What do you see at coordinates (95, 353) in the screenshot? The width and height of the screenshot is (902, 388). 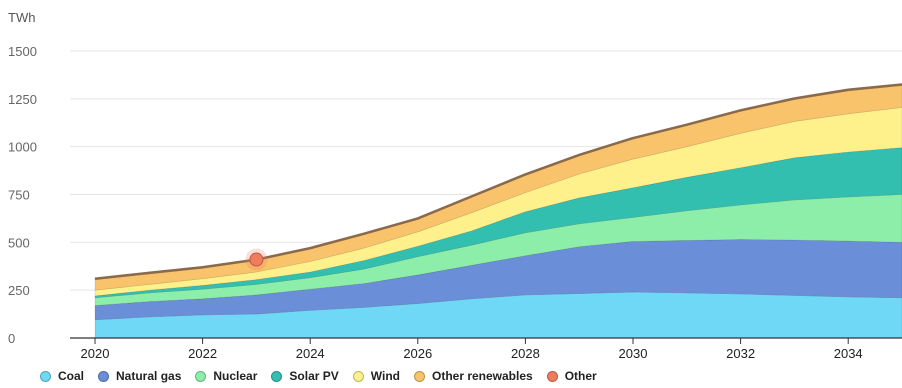 I see `x-tick-label: 2020` at bounding box center [95, 353].